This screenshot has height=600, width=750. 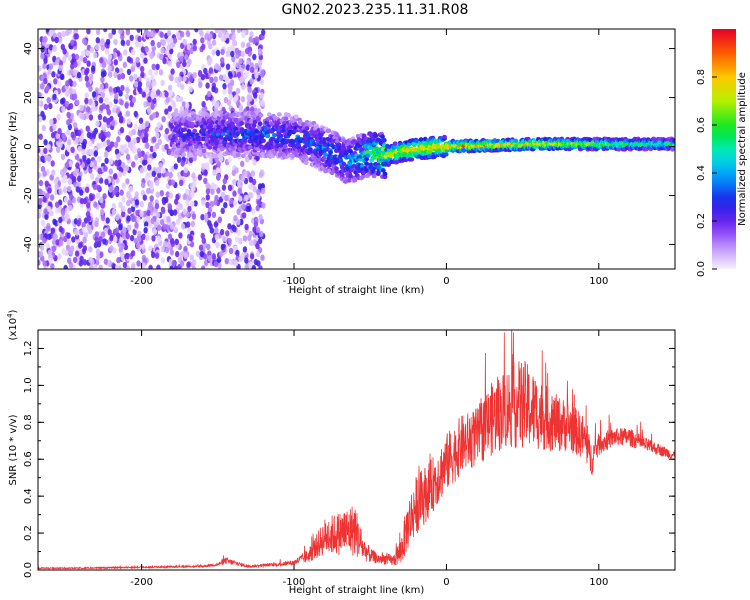 What do you see at coordinates (28, 570) in the screenshot?
I see `y-tick-label: 0.0` at bounding box center [28, 570].